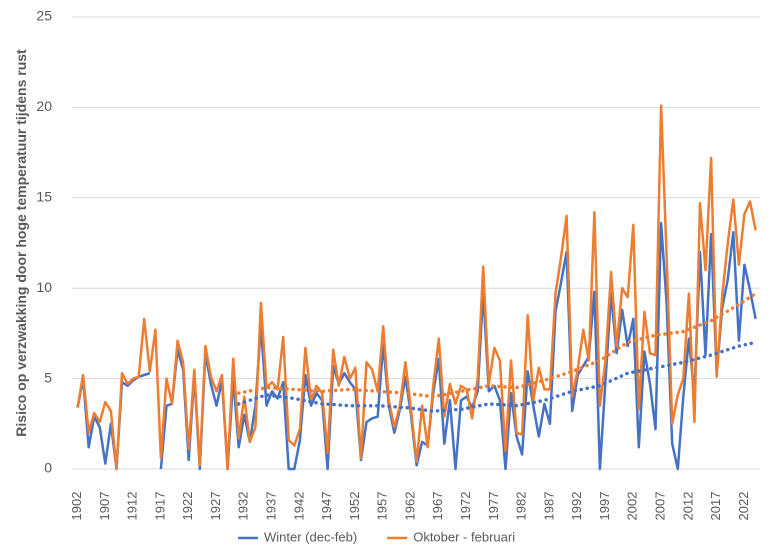 The width and height of the screenshot is (770, 558). What do you see at coordinates (44, 197) in the screenshot?
I see `y-tick-label: 15` at bounding box center [44, 197].